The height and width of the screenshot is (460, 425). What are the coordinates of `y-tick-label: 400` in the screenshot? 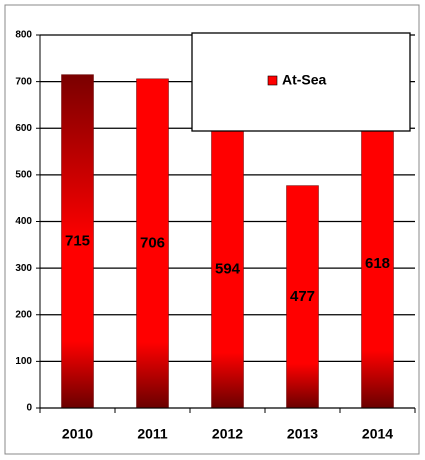 It's located at (23, 221).